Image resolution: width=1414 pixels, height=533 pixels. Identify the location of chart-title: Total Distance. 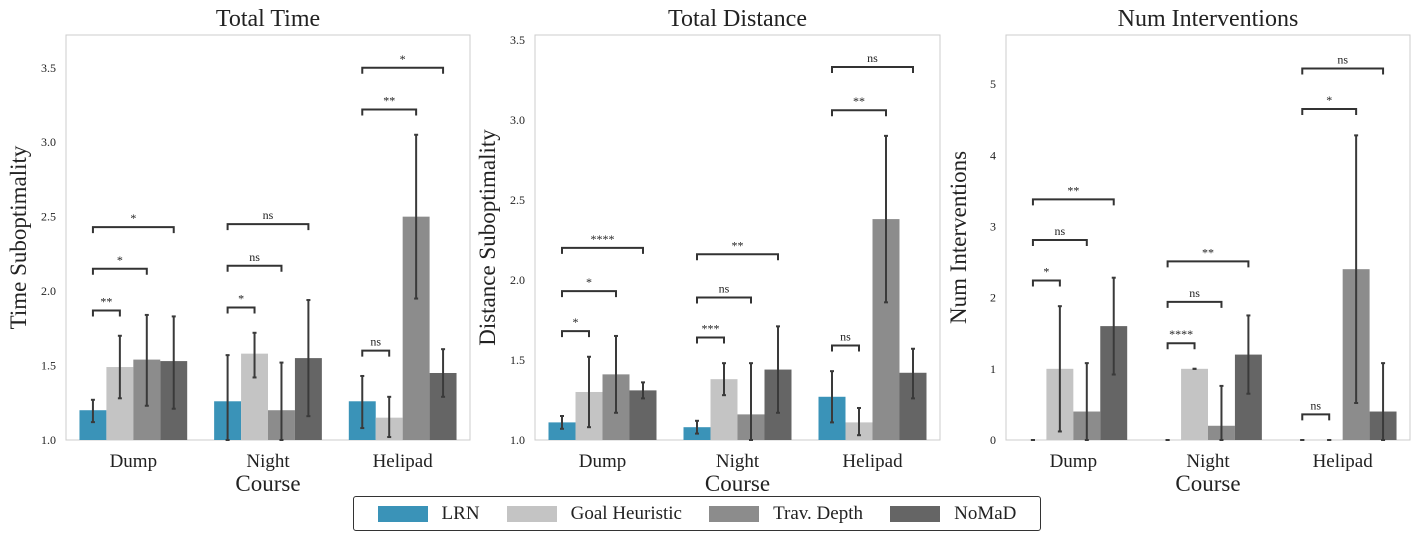
(737, 19).